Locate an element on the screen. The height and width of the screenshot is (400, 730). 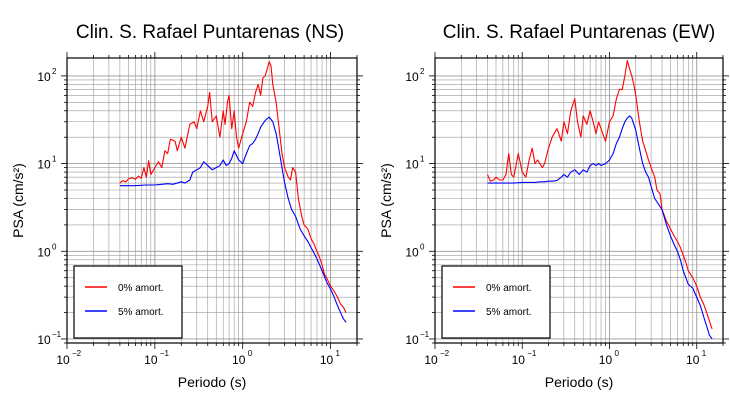
chart-title: Clin. S. Rafael Puntarenas (NS) is located at coordinates (210, 32).